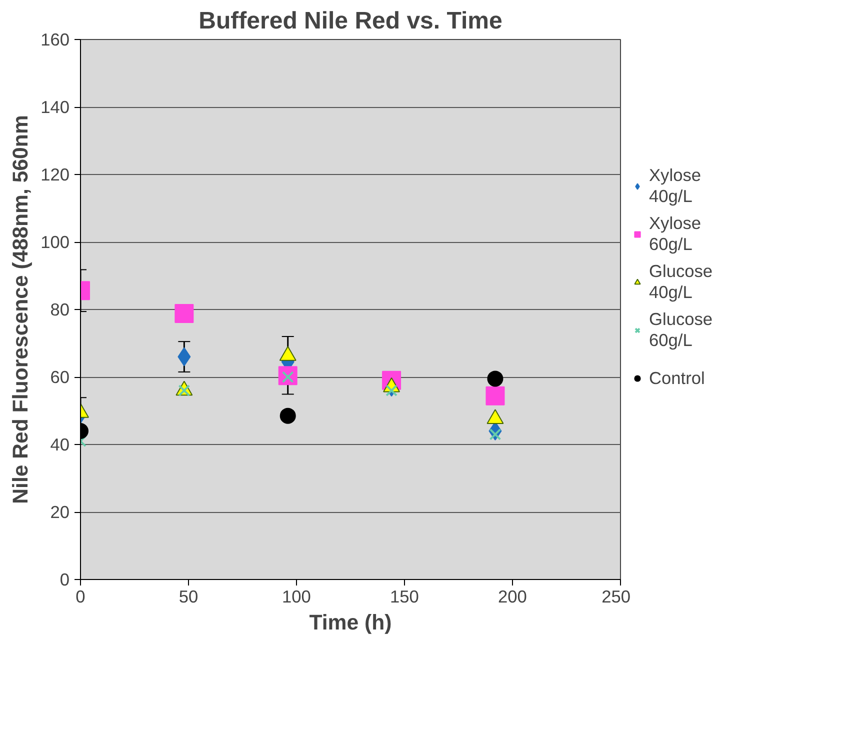  I want to click on y-tick-label: 120, so click(55, 174).